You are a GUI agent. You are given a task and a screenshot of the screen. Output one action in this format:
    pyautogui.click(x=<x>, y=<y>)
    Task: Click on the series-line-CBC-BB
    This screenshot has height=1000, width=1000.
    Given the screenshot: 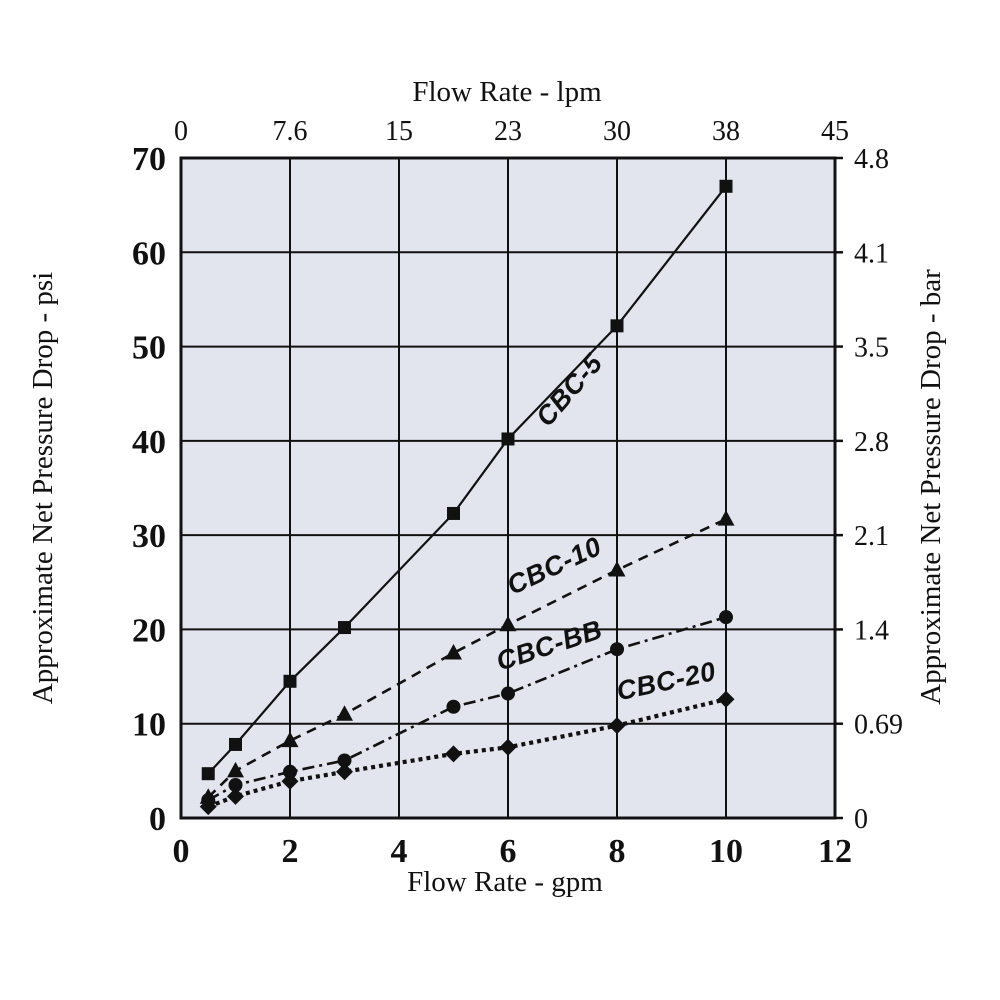 What is the action you would take?
    pyautogui.click(x=467, y=708)
    